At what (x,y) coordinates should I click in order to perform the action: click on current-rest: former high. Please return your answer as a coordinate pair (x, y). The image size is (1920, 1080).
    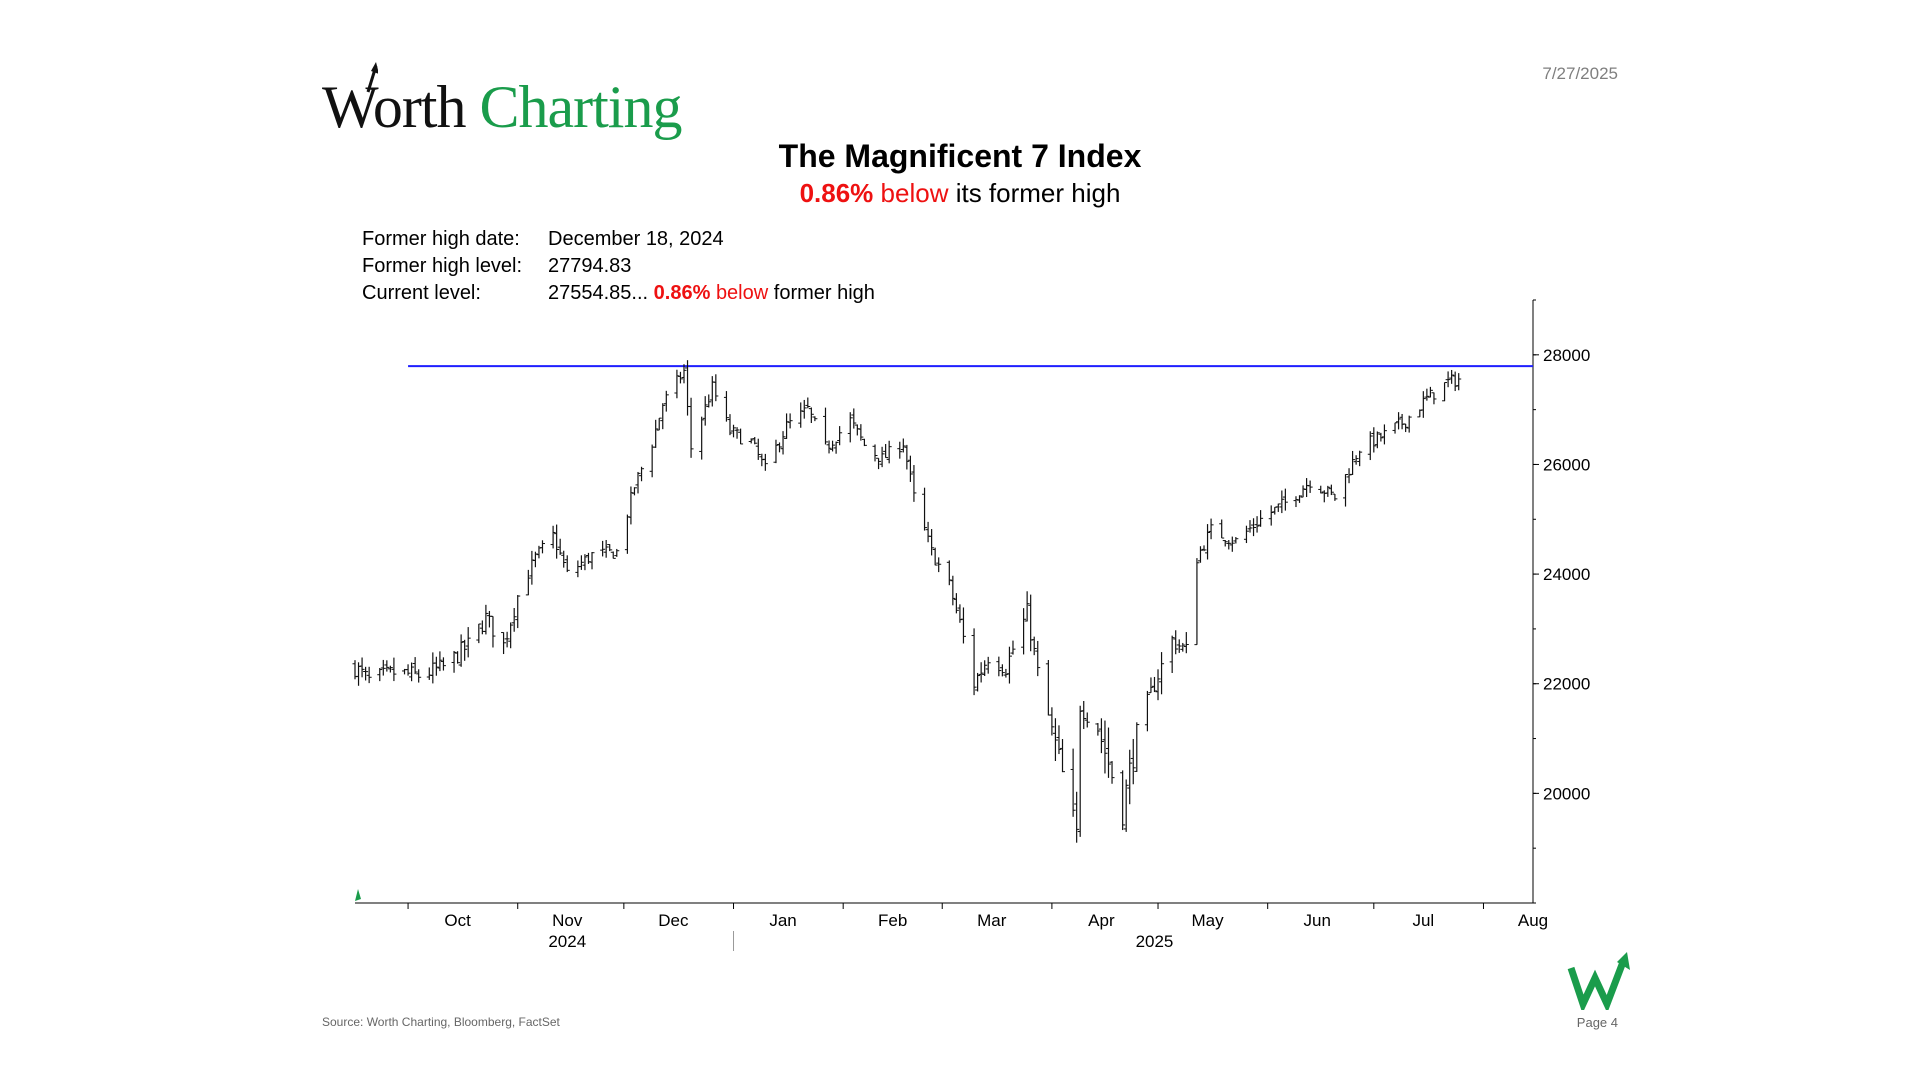
    Looking at the image, I should click on (824, 293).